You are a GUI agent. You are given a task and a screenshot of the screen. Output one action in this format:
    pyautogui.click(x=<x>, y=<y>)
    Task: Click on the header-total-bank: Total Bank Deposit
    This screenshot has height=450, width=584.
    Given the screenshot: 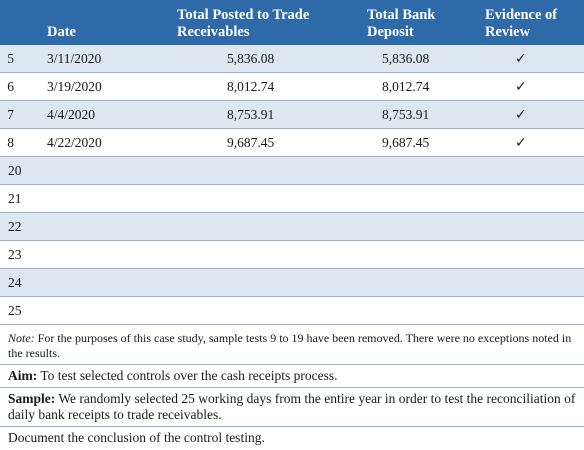 What is the action you would take?
    pyautogui.click(x=401, y=24)
    